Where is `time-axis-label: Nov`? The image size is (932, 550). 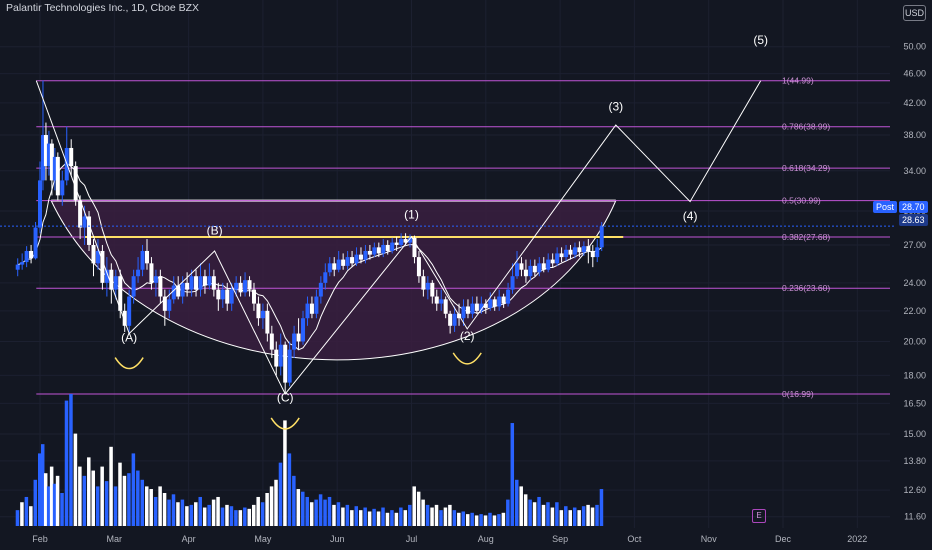 time-axis-label: Nov is located at coordinates (709, 539).